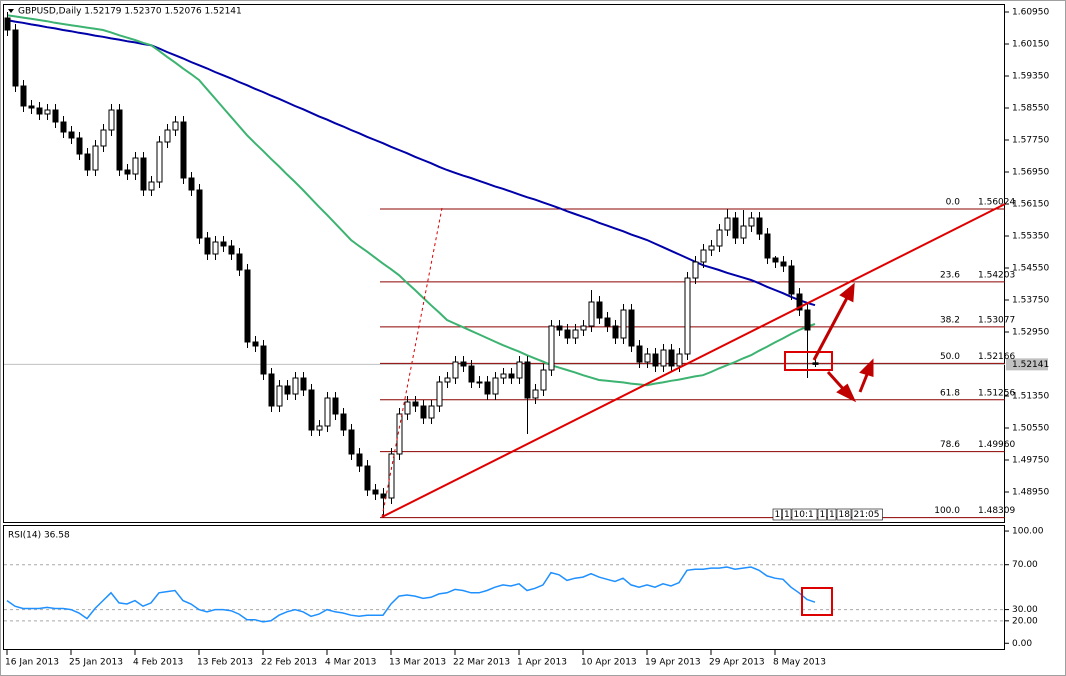 Image resolution: width=1066 pixels, height=676 pixels. Describe the element at coordinates (32, 663) in the screenshot. I see `x-tick-label: 16 Jan 2013` at that location.